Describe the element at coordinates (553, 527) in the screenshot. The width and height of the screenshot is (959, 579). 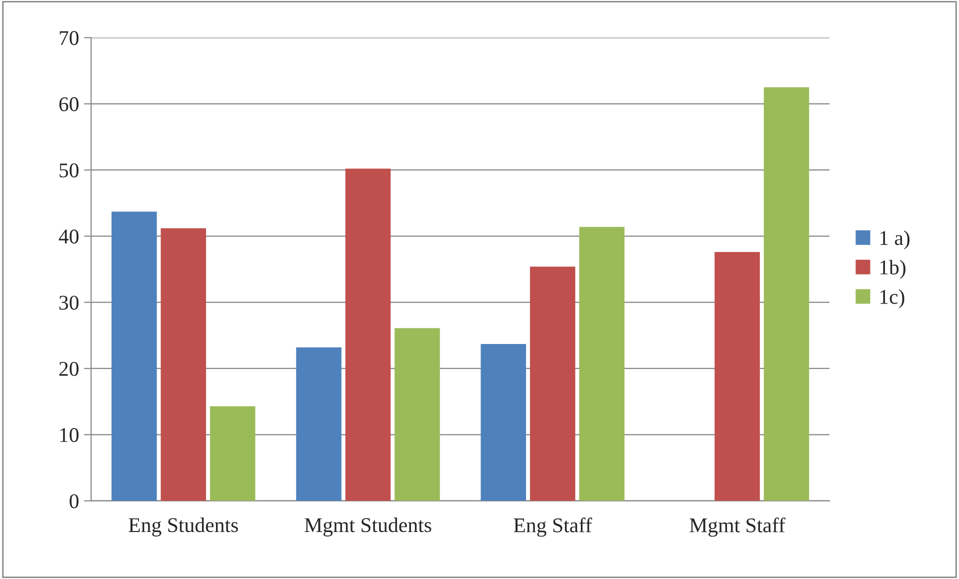
I see `x-tick-label: Eng Staff` at that location.